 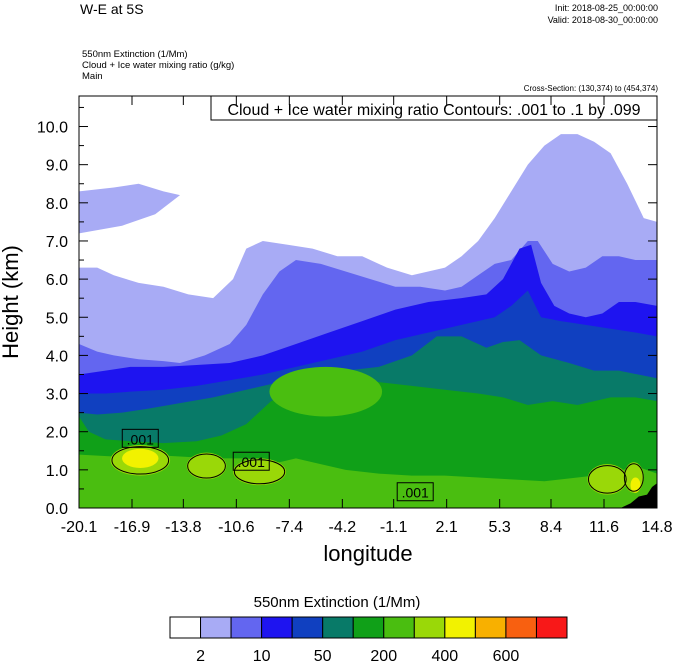 I want to click on variable-mixing-ratio: Cloud + Ice water mixing ratio (g/kg), so click(x=158, y=65).